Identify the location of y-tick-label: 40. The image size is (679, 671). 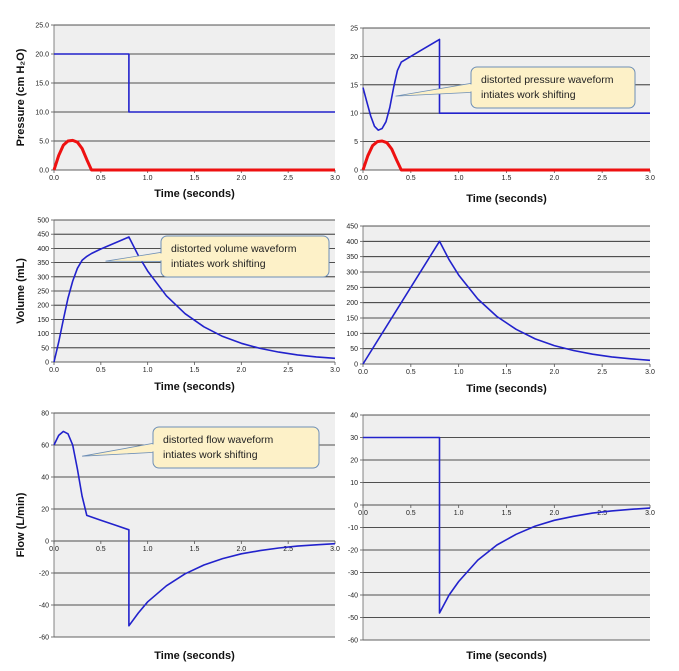
(45, 478).